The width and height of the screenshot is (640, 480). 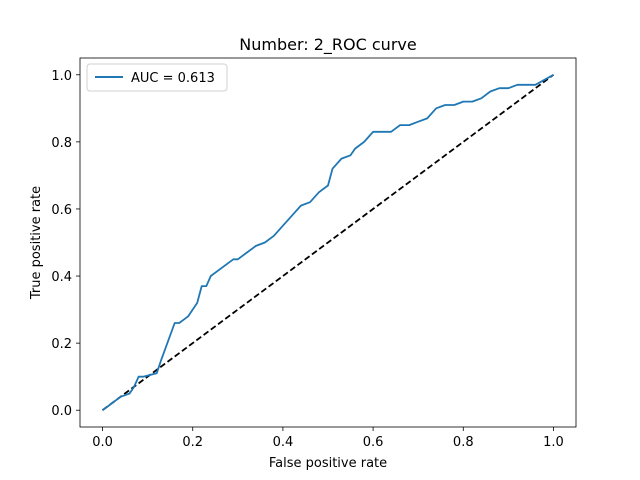 What do you see at coordinates (328, 438) in the screenshot?
I see `x-axis-ticks: 0.0 0.2 0.4 0.6 0.8 1.0` at bounding box center [328, 438].